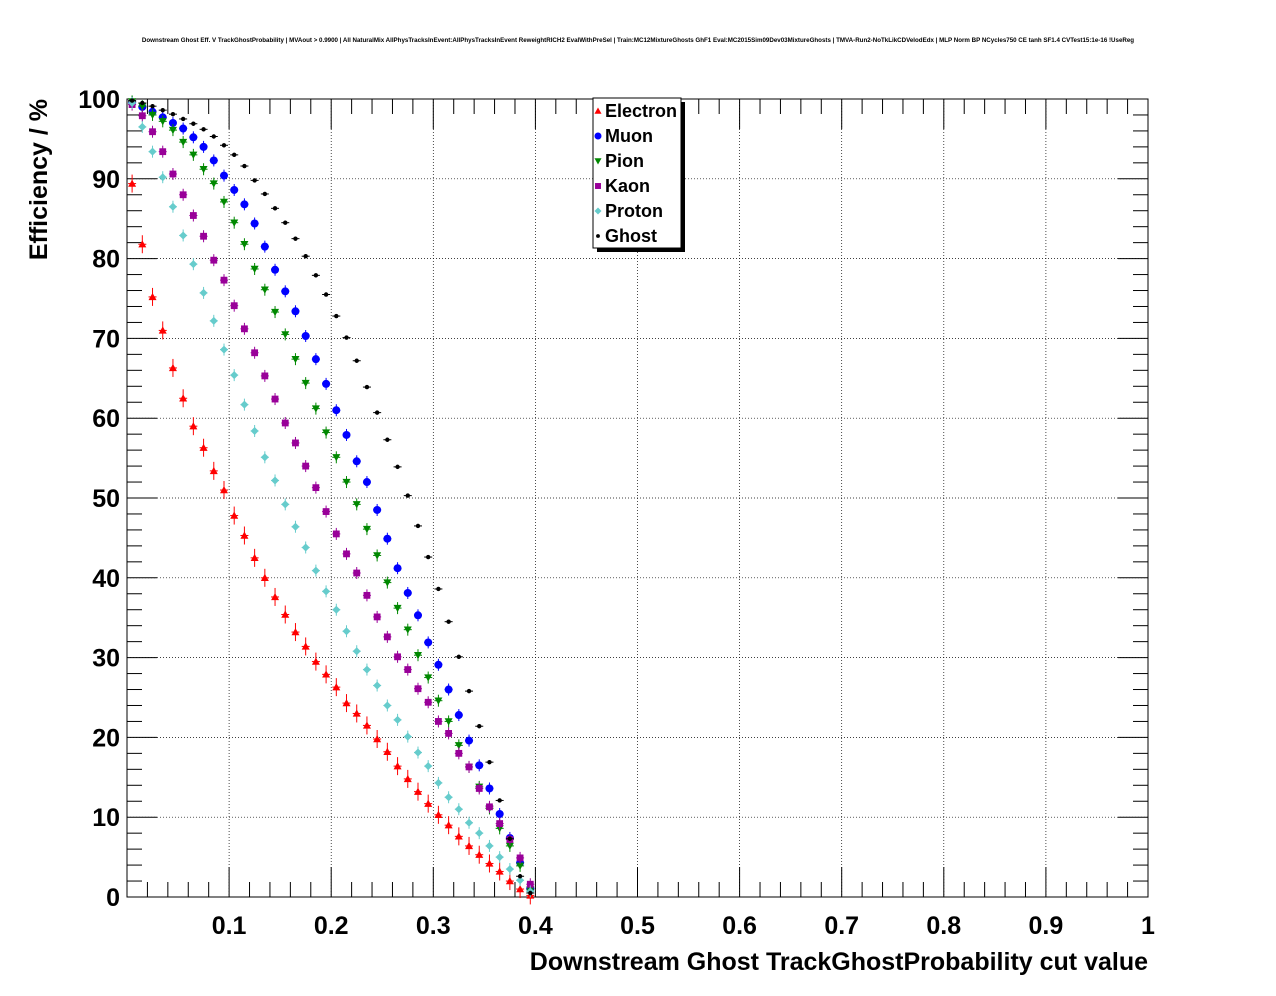 This screenshot has width=1276, height=996. What do you see at coordinates (106, 738) in the screenshot?
I see `y-tick-label: 20` at bounding box center [106, 738].